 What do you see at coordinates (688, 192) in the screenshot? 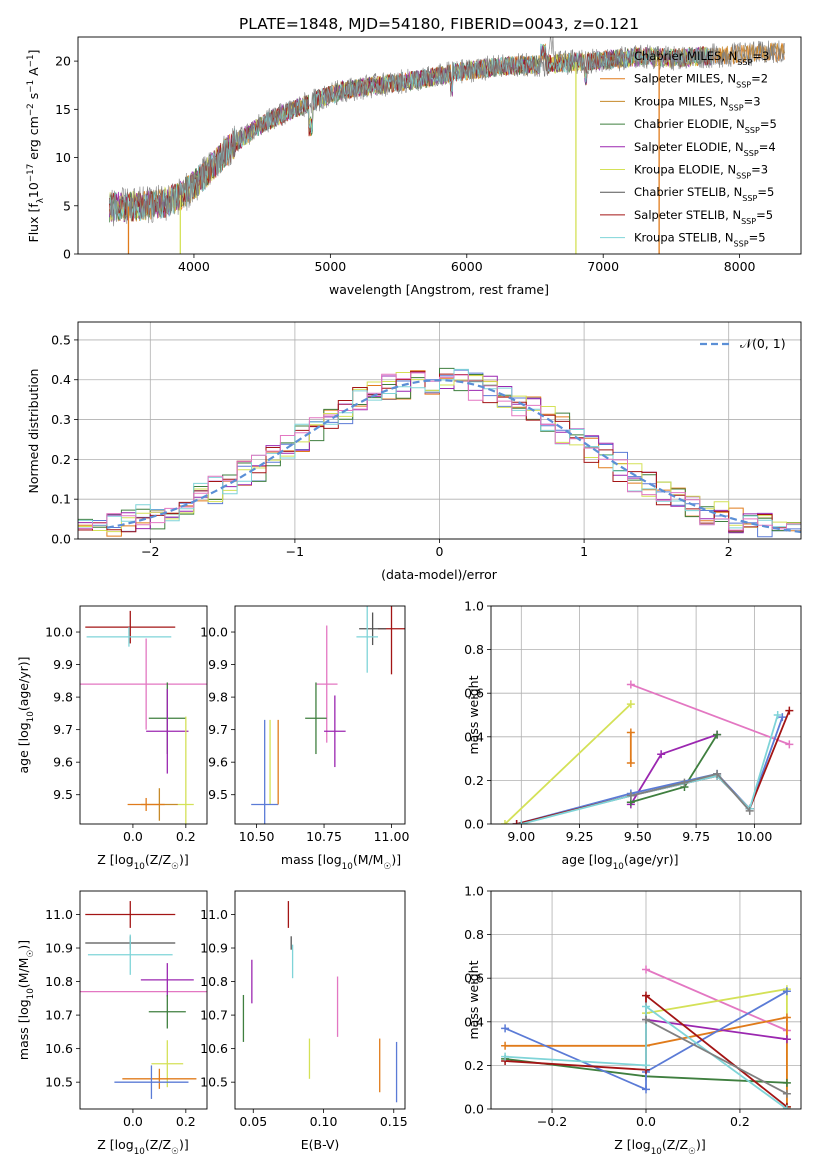
I see `label-part: Chabrier STELIB, N` at bounding box center [688, 192].